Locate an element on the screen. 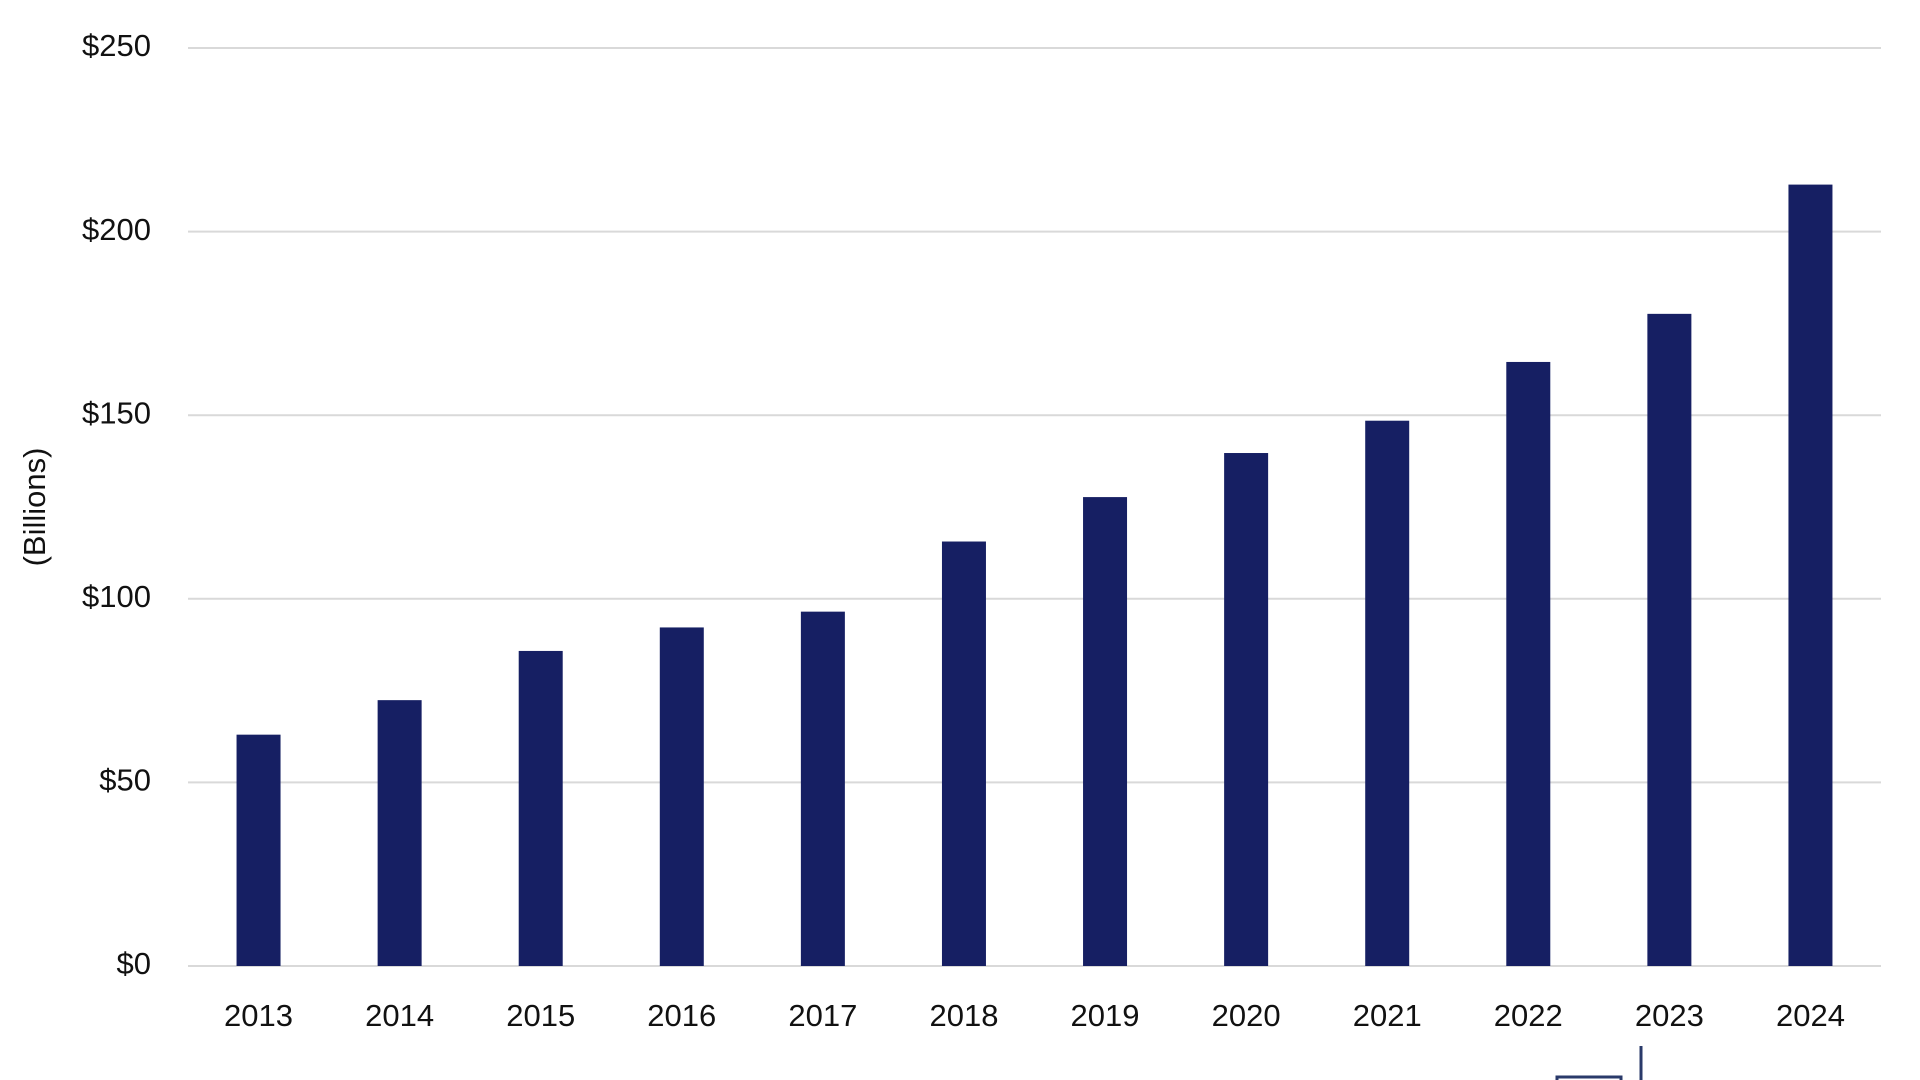 The image size is (1920, 1080). y-tick-label: $50 is located at coordinates (125, 780).